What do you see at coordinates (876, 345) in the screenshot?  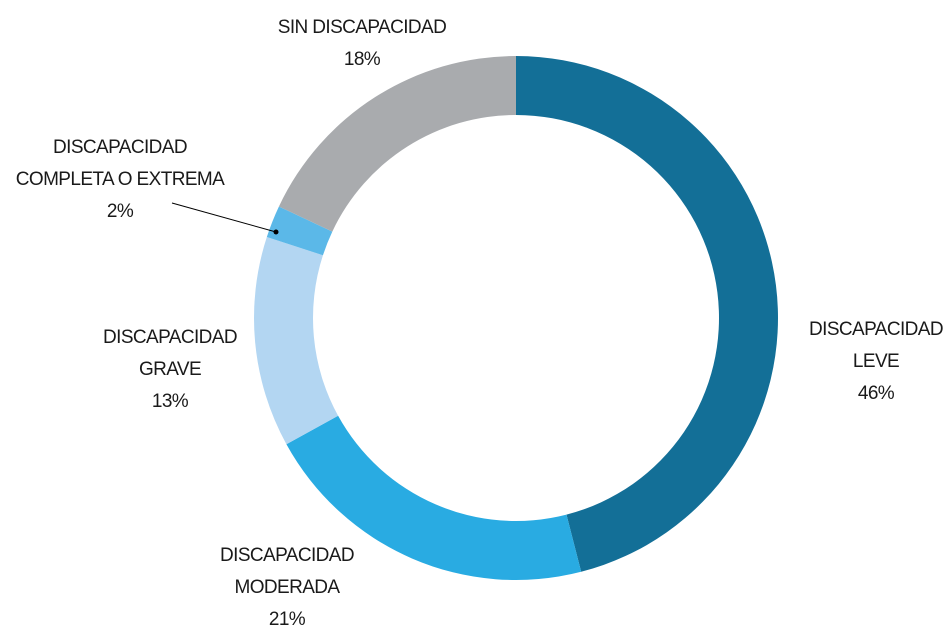 I see `category-label: DISCAPACIDAD LEVE` at bounding box center [876, 345].